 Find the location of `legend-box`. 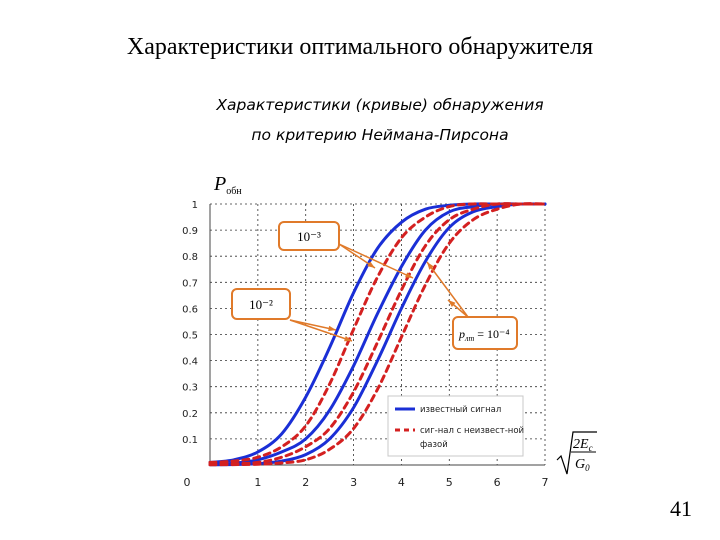

legend-box is located at coordinates (455, 426).